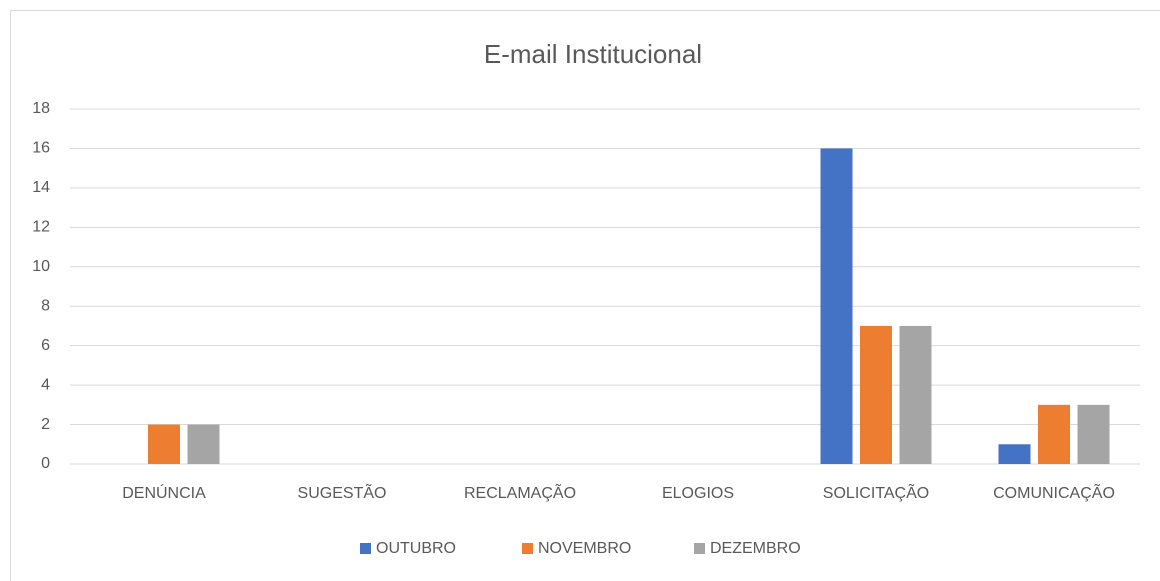 The width and height of the screenshot is (1160, 581). What do you see at coordinates (41, 266) in the screenshot?
I see `y-tick-label: 10` at bounding box center [41, 266].